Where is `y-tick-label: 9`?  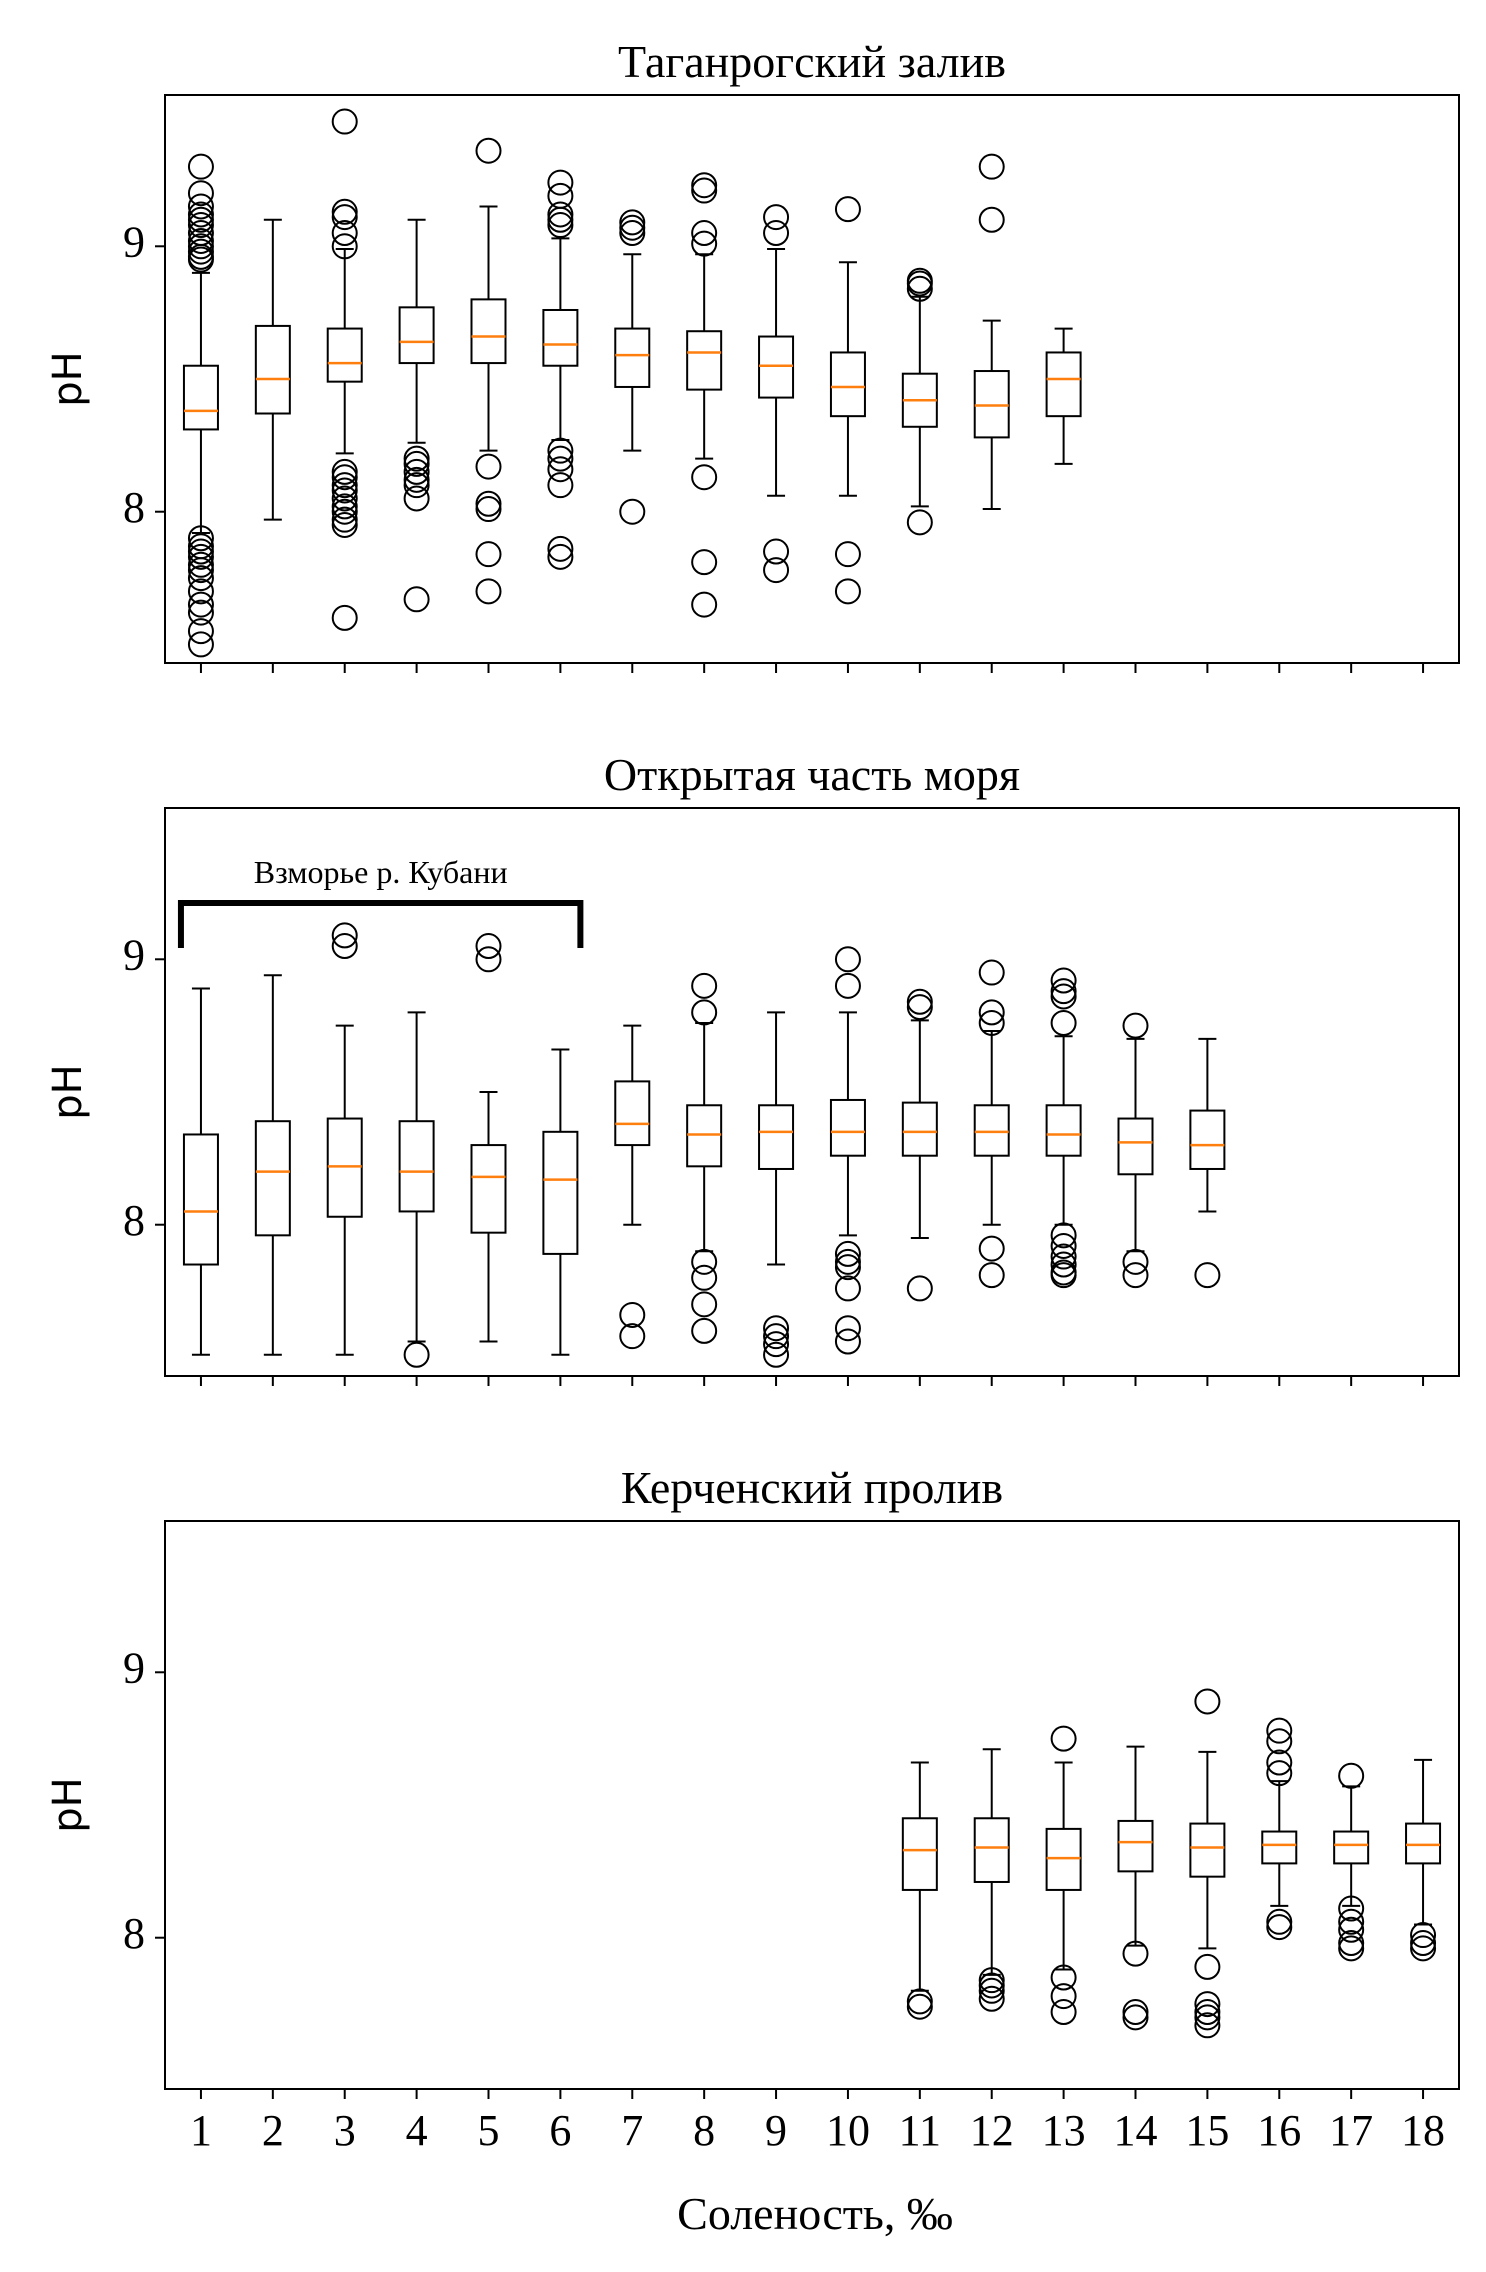
y-tick-label: 9 is located at coordinates (134, 241).